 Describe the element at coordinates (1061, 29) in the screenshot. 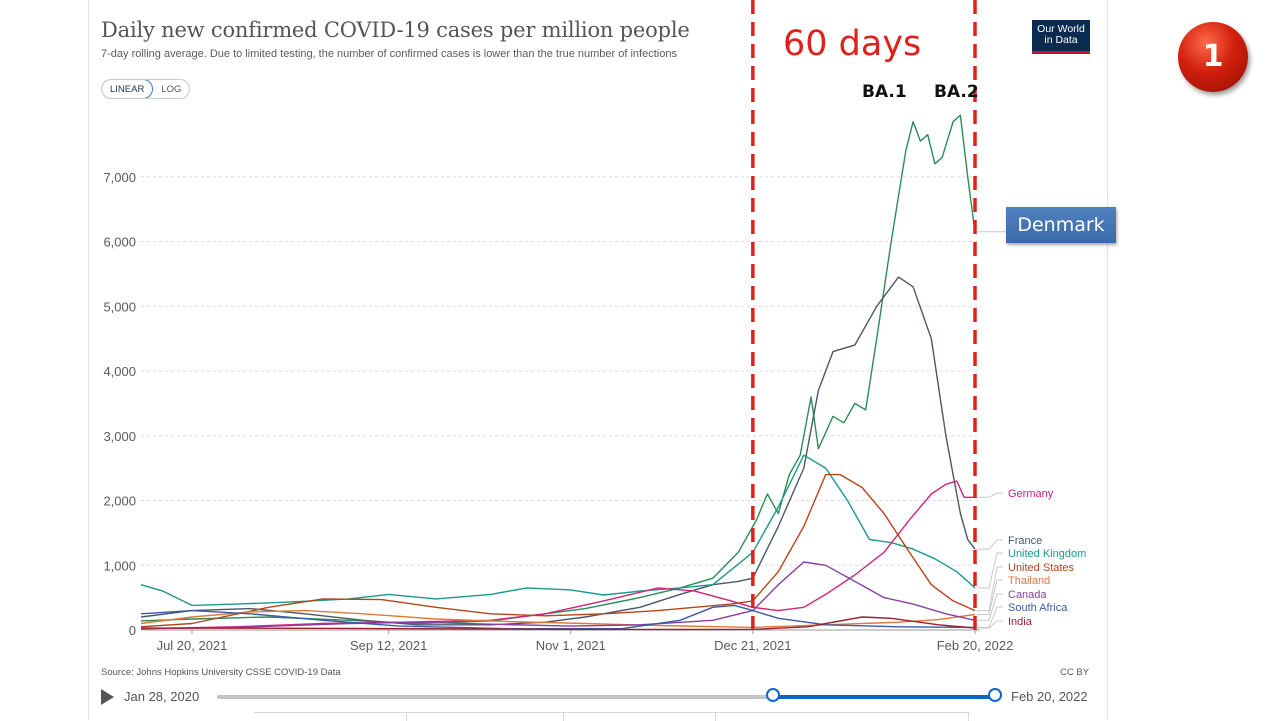

I see `logo-line-1: Our World` at that location.